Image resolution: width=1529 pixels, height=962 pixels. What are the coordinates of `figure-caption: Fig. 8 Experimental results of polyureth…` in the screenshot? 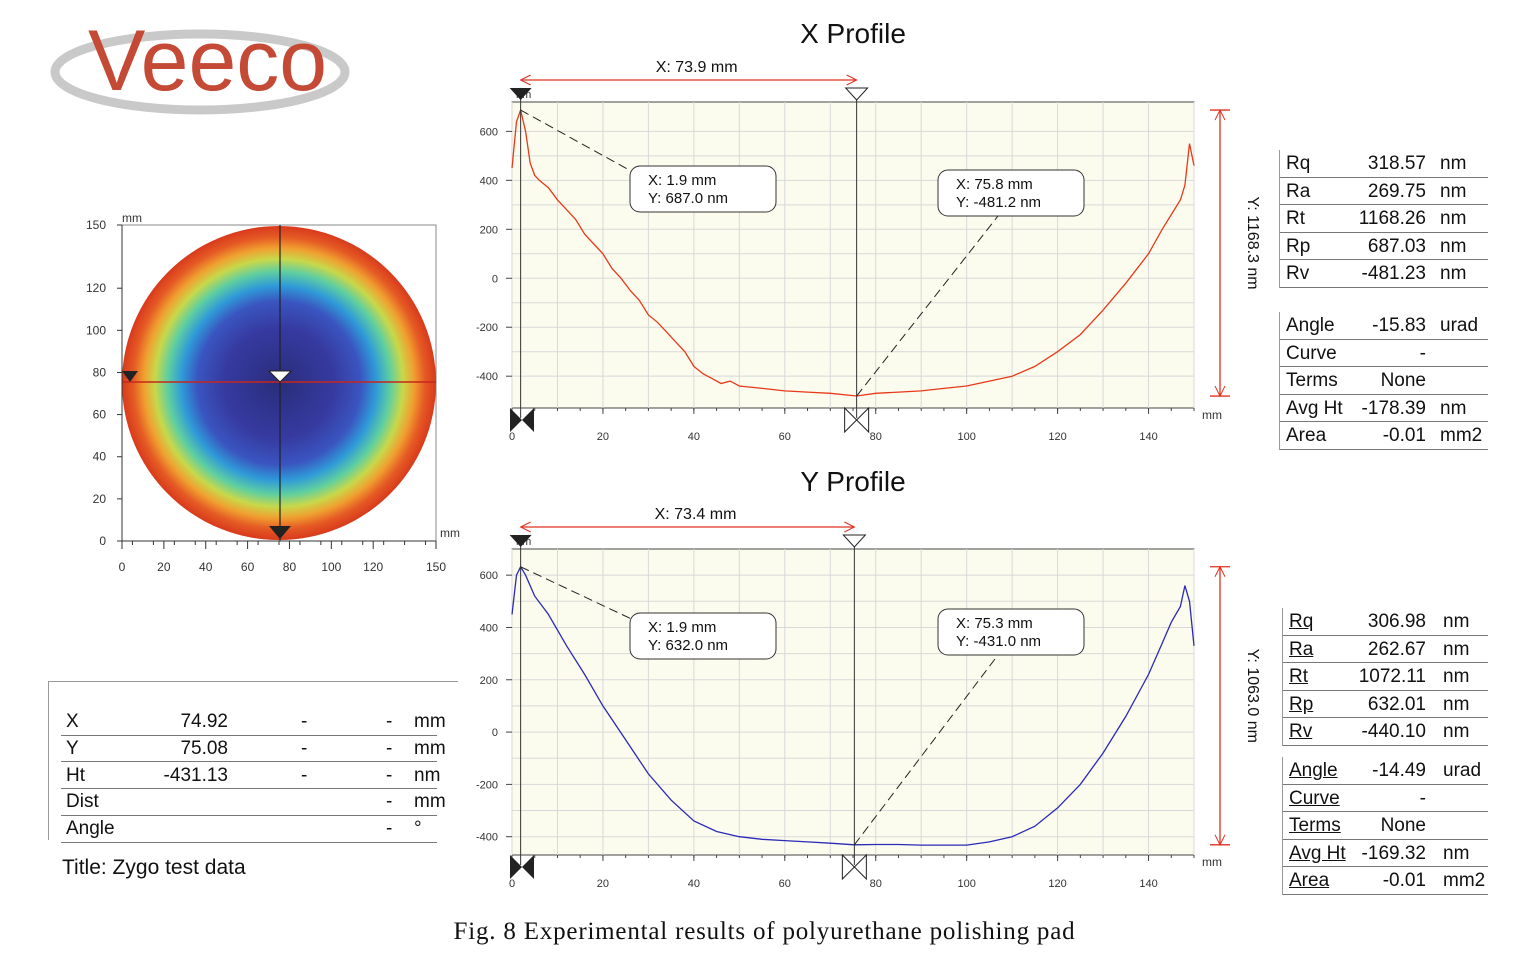 It's located at (764, 931).